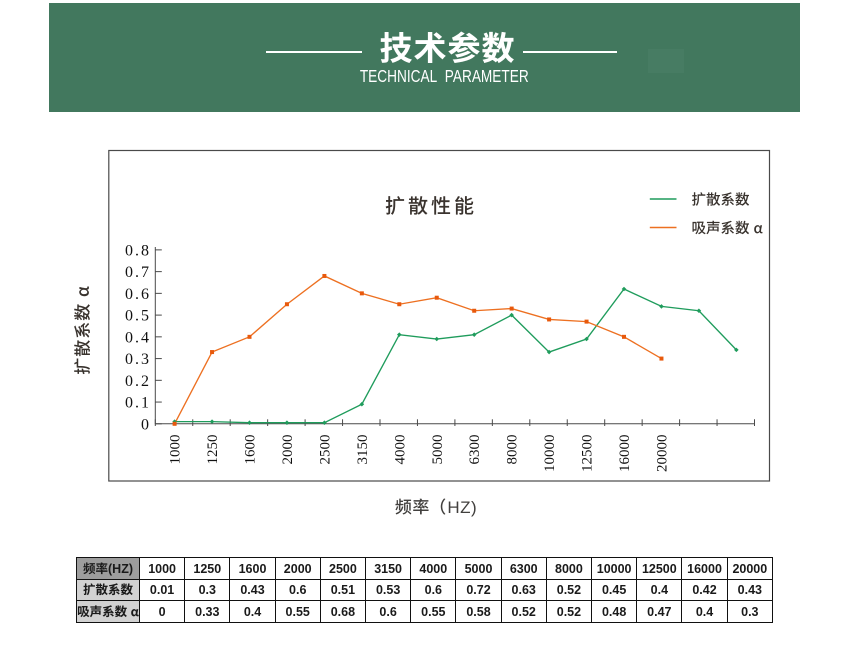 This screenshot has height=645, width=850. Describe the element at coordinates (138, 250) in the screenshot. I see `svg-text: 0.8` at that location.